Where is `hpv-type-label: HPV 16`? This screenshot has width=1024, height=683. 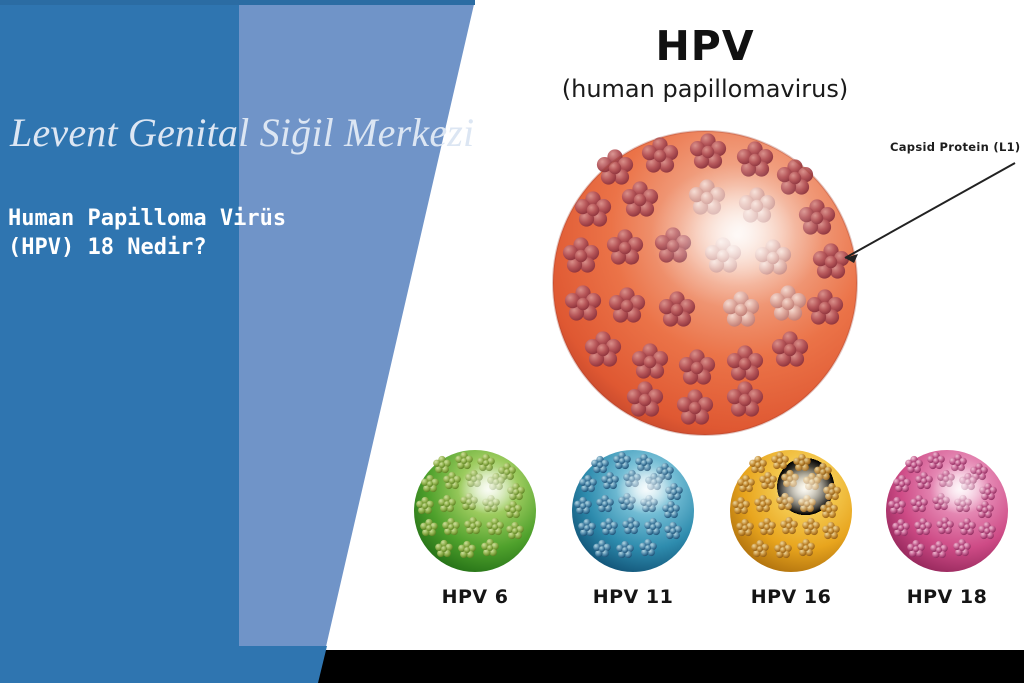 hpv-type-label: HPV 16 is located at coordinates (791, 597).